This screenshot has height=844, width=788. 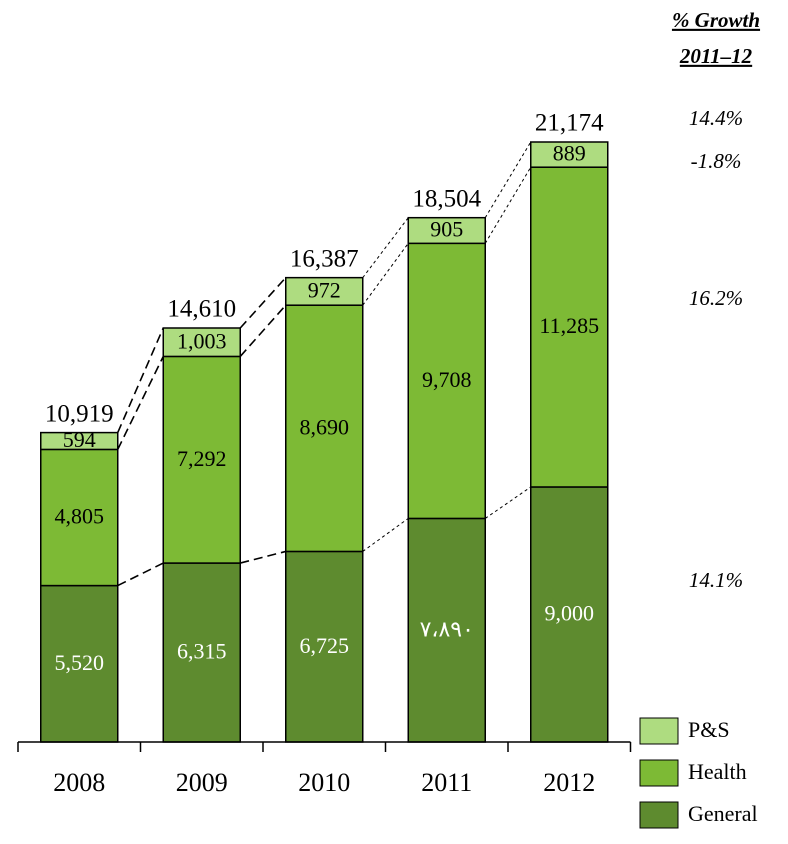 I want to click on value-label: 11,285, so click(x=569, y=325).